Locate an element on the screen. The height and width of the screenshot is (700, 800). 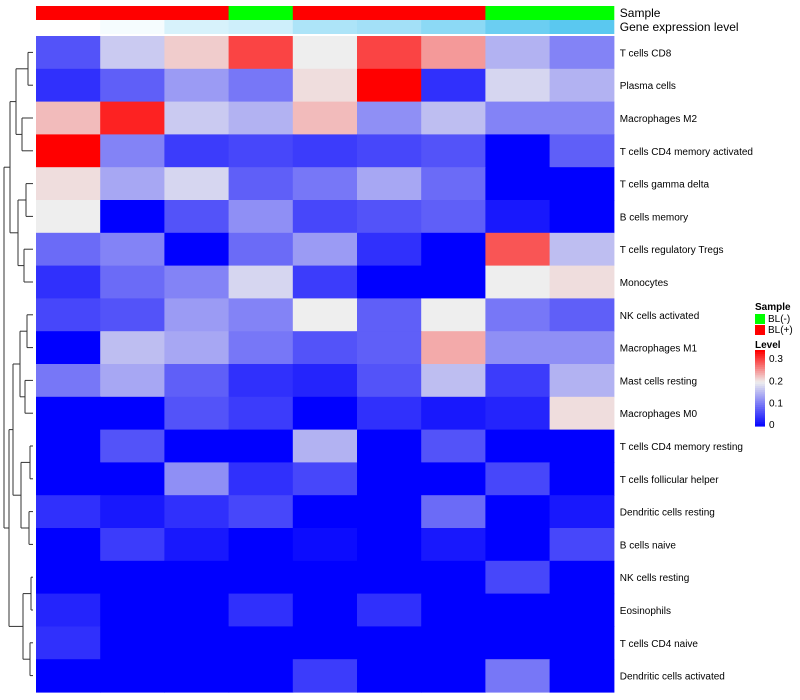
row-label: Mast cells resting is located at coordinates (658, 381).